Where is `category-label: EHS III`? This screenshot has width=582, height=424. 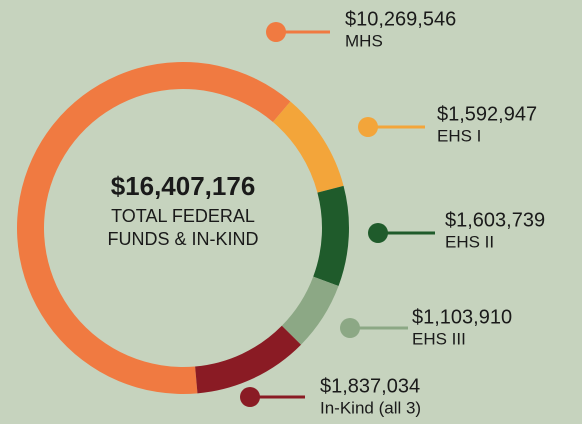
category-label: EHS III is located at coordinates (439, 338).